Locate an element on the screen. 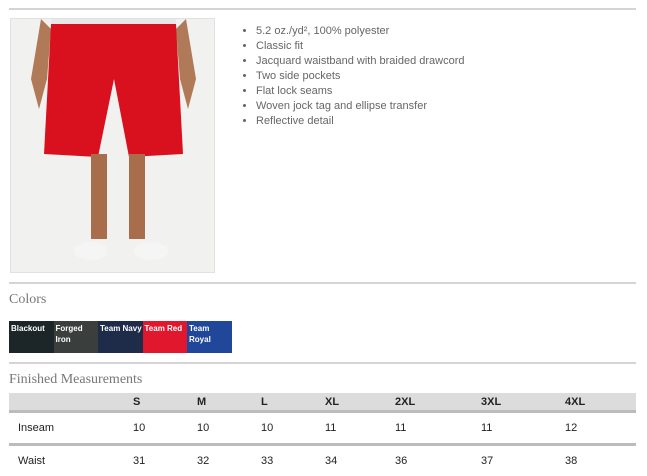 Image resolution: width=647 pixels, height=476 pixels. feature-item: Woven jock tag and ellipse transfer is located at coordinates (360, 106).